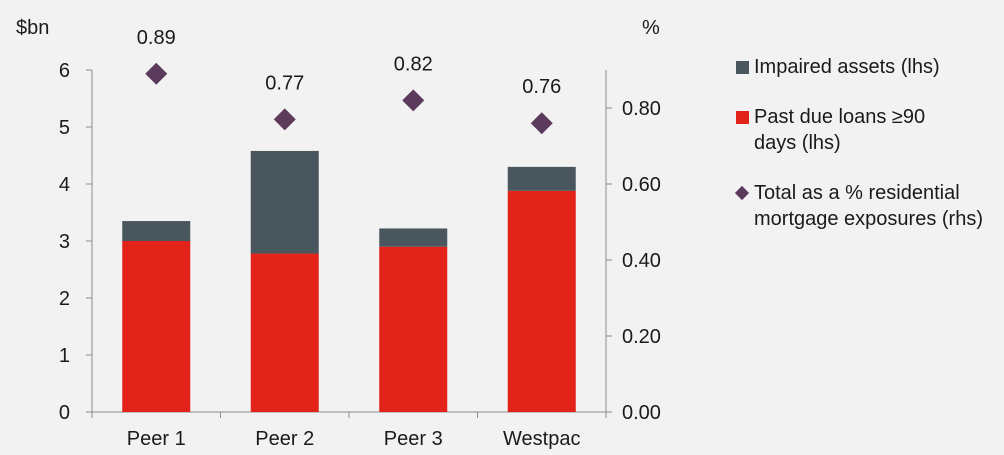 This screenshot has height=455, width=1004. Describe the element at coordinates (64, 128) in the screenshot. I see `left-tick-label: 5` at that location.